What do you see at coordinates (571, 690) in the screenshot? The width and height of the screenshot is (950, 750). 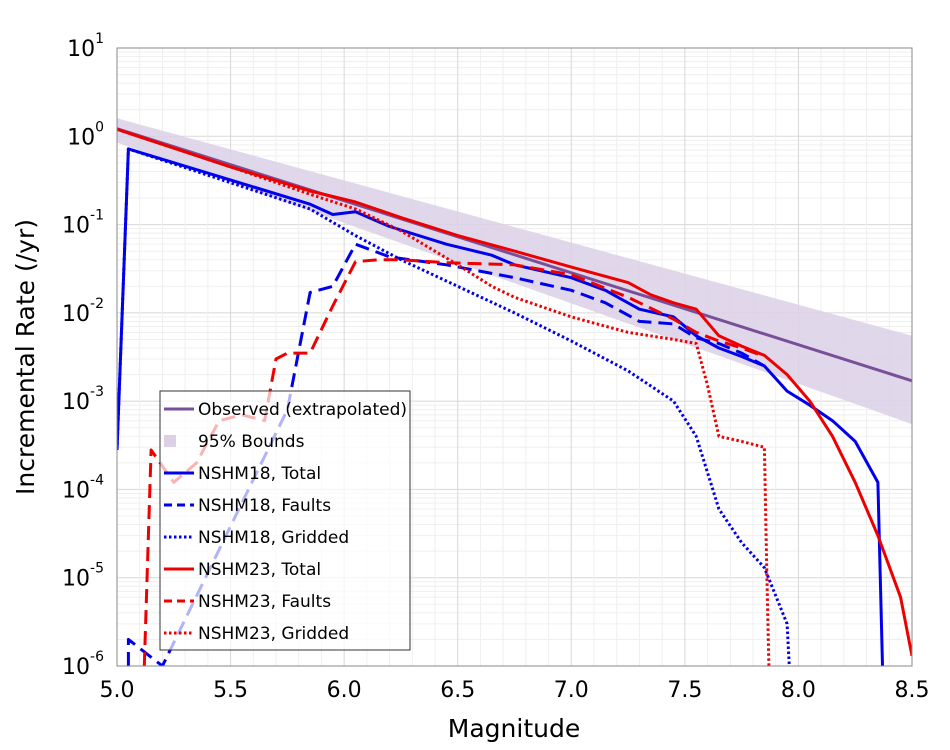 I see `x-tick-label: 7.0` at bounding box center [571, 690].